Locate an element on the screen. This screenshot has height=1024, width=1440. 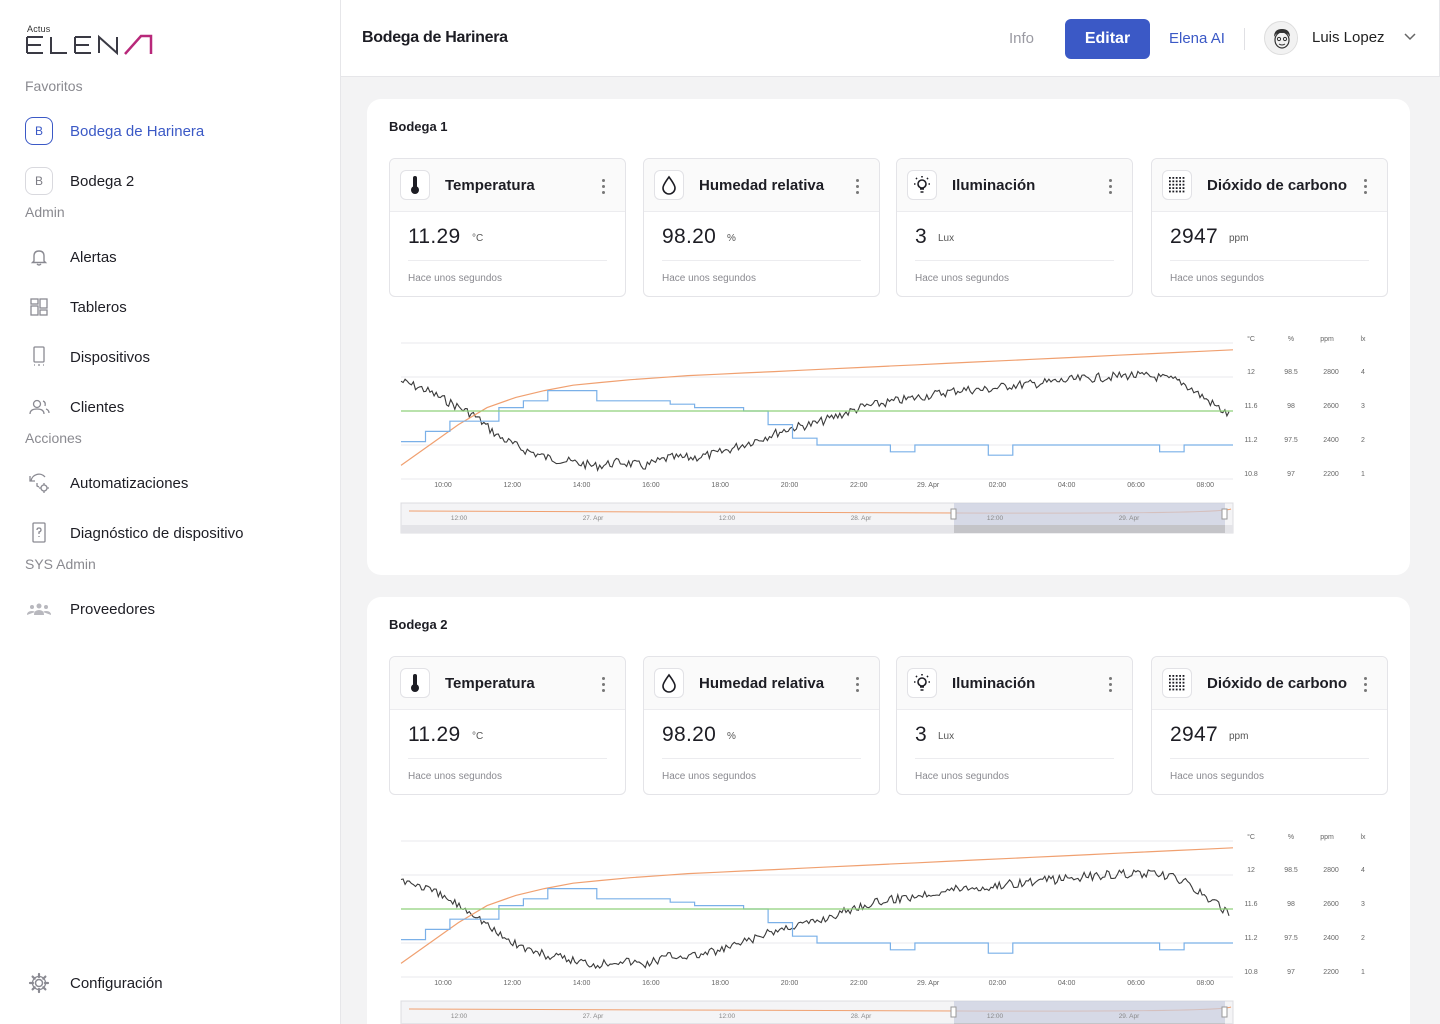
metric-unit: ppm is located at coordinates (1239, 736).